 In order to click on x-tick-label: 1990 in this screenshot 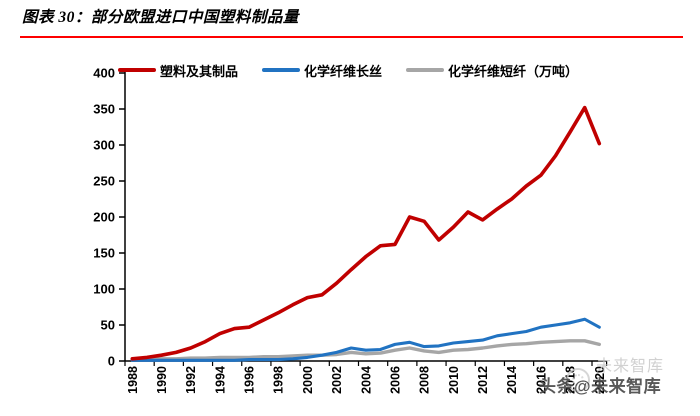, I will do `click(162, 380)`.